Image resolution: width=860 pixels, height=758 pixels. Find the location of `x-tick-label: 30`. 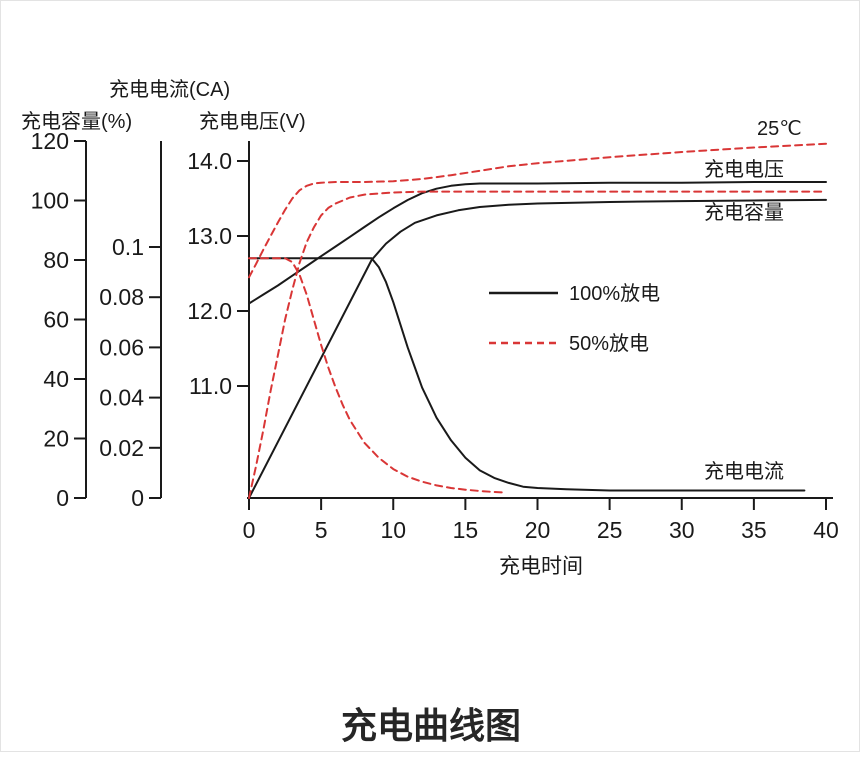

x-tick-label: 30 is located at coordinates (682, 530).